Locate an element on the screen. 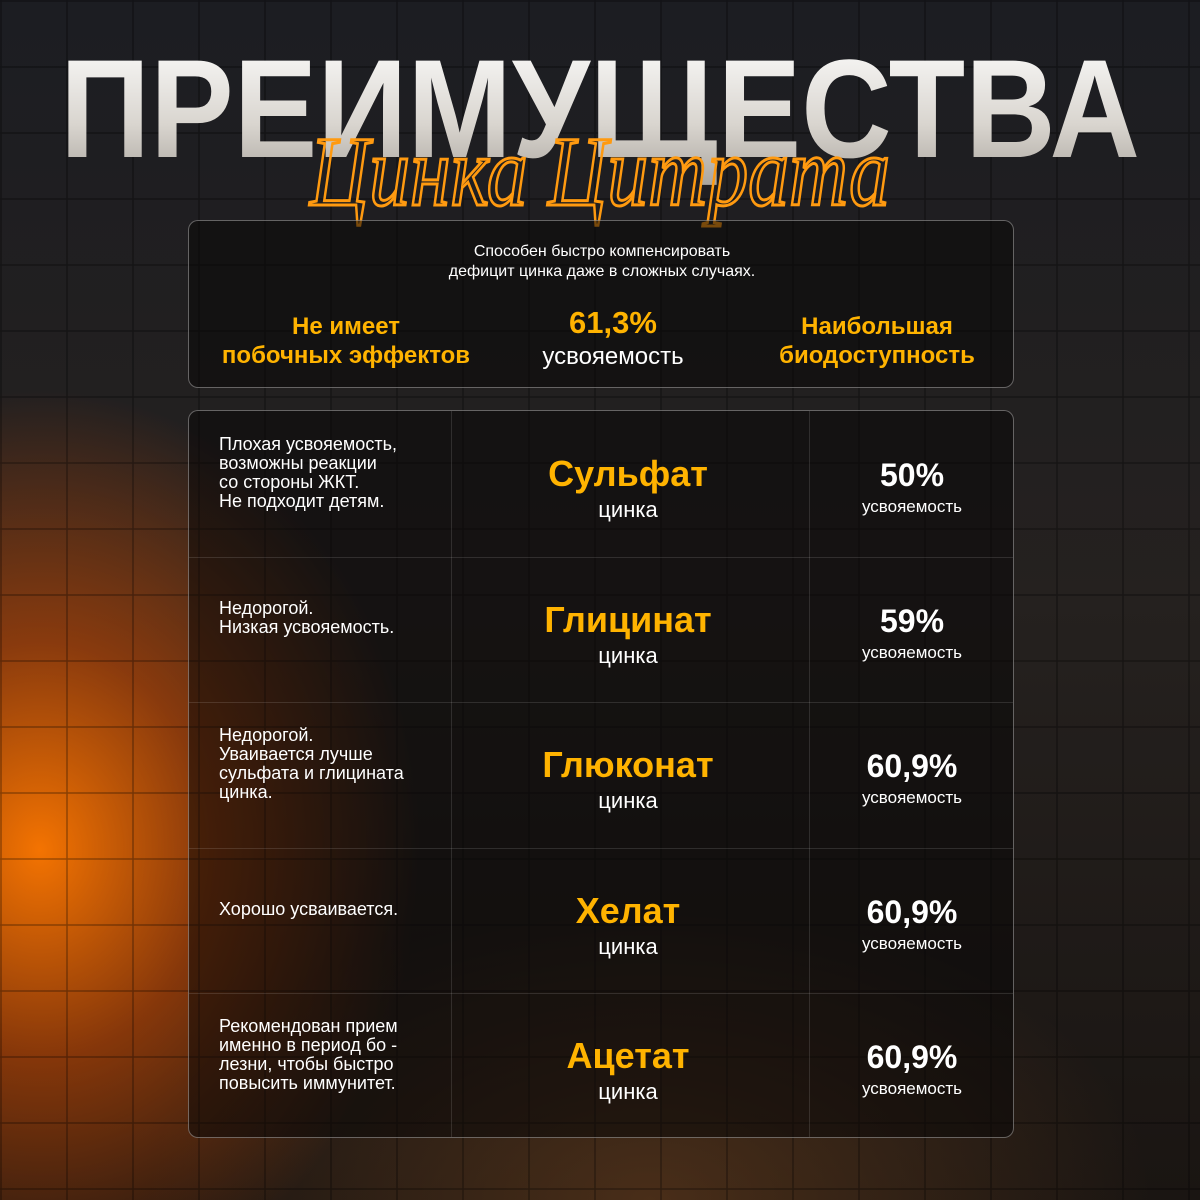 The height and width of the screenshot is (1200, 1200). row-description: Рекомендован прием is located at coordinates (308, 1026).